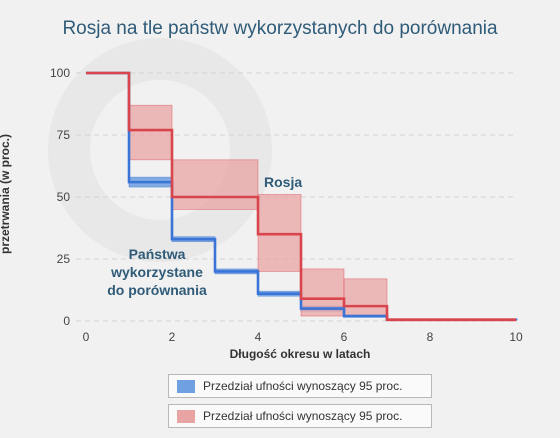 The width and height of the screenshot is (560, 438). What do you see at coordinates (157, 254) in the screenshot?
I see `annotation-panstwa-line1: Państwa` at bounding box center [157, 254].